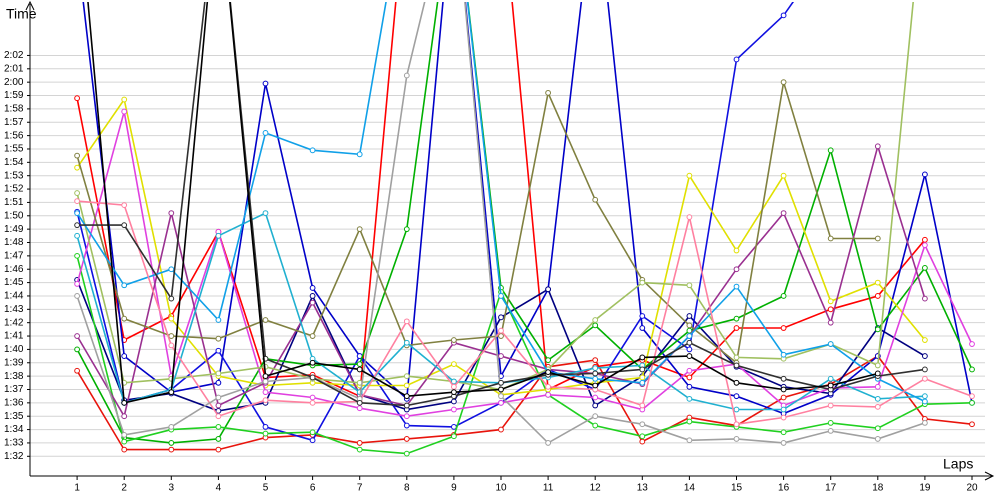 Image resolution: width=1000 pixels, height=500 pixels. Describe the element at coordinates (925, 488) in the screenshot. I see `x-tick-label: 19` at that location.